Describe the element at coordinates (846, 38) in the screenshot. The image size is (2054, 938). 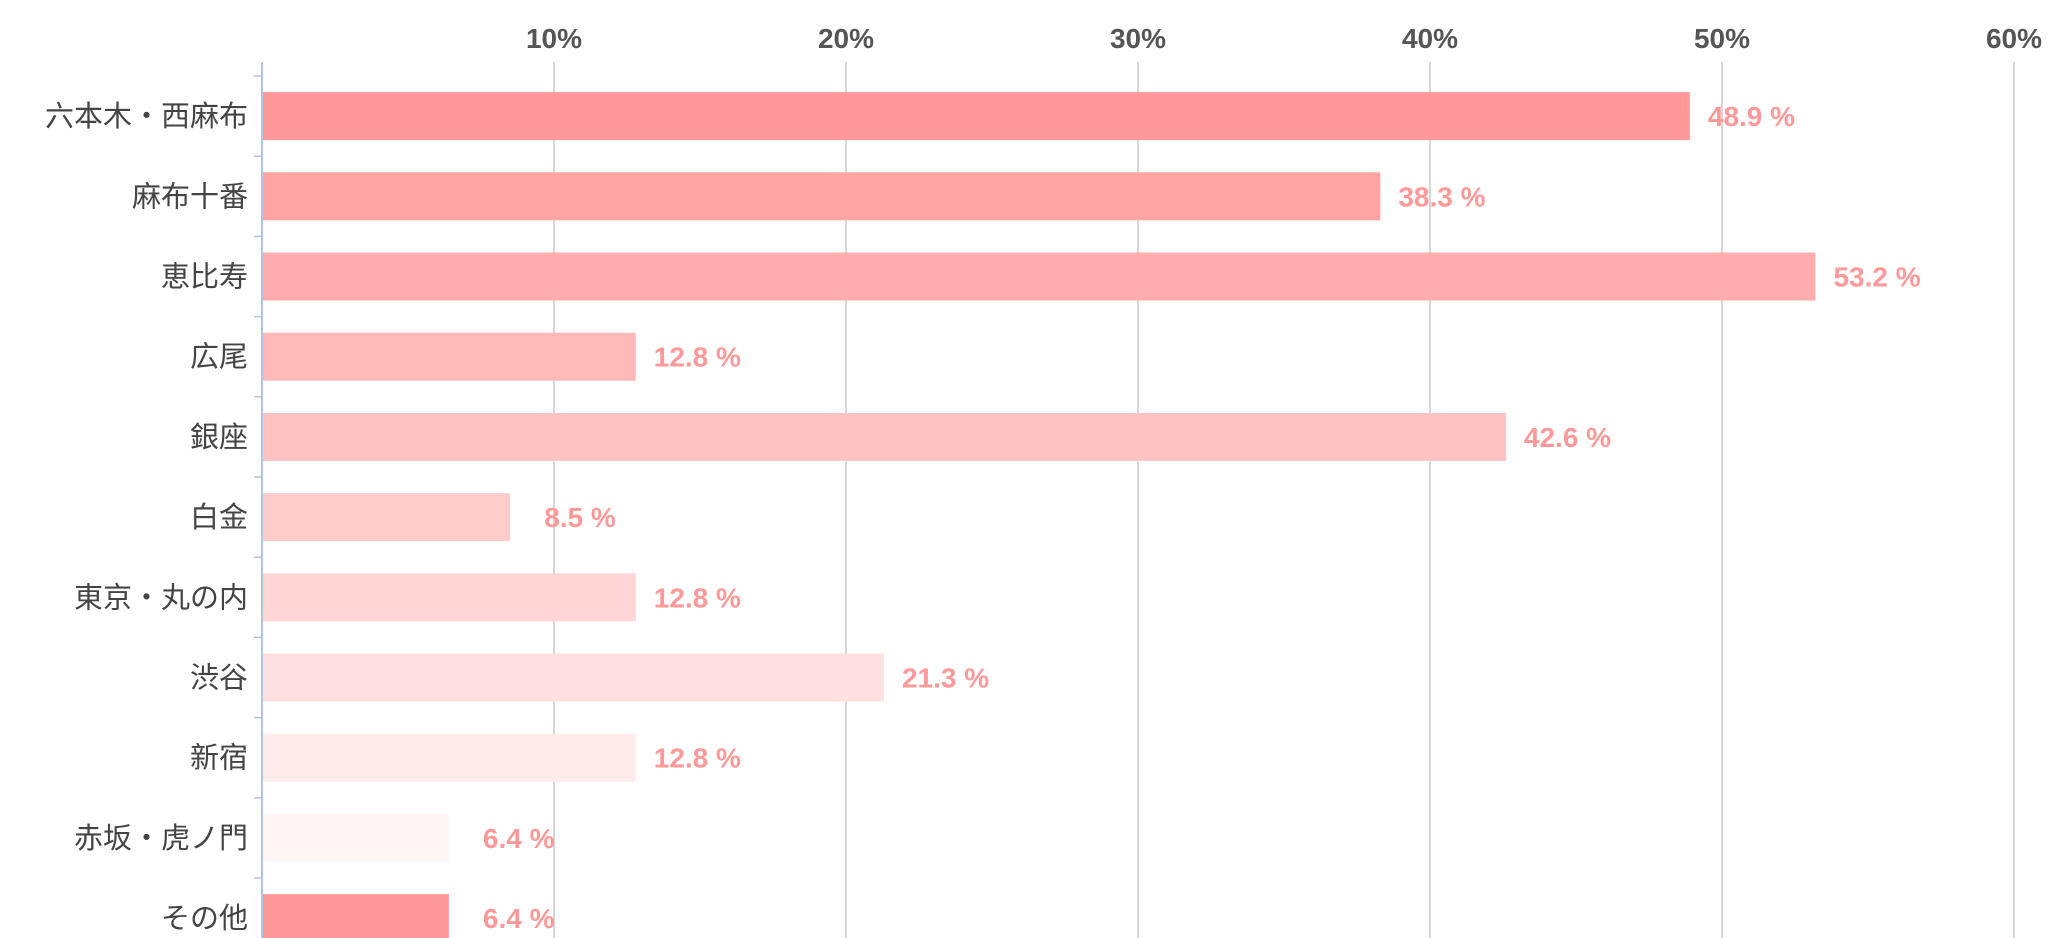
I see `x-tick-label: 20%` at that location.